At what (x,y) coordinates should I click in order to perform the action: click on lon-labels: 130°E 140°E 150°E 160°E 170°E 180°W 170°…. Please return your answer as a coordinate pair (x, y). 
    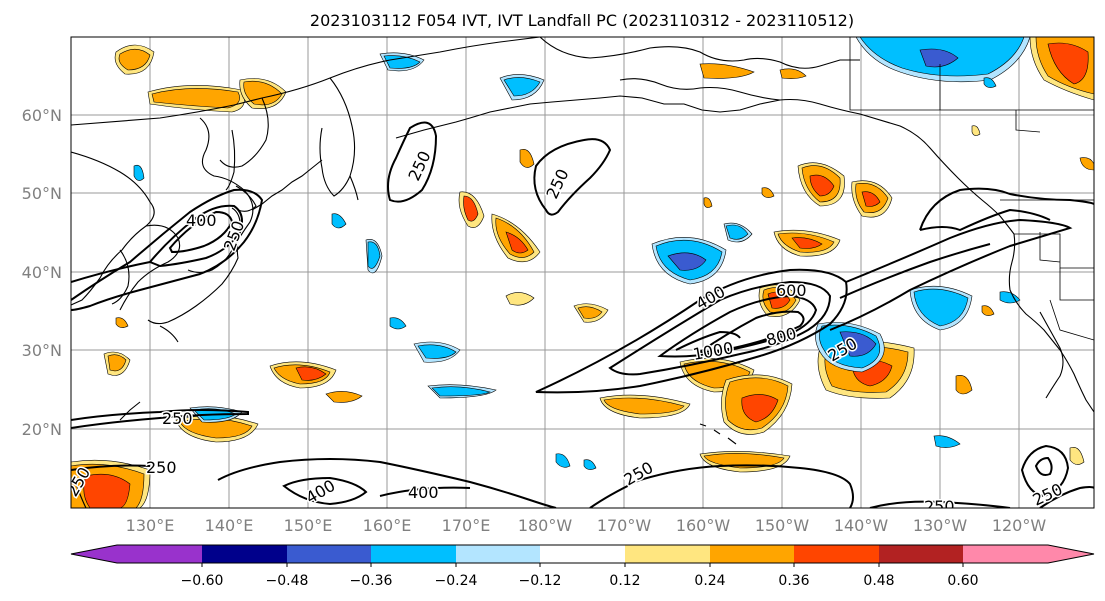
    Looking at the image, I should click on (586, 525).